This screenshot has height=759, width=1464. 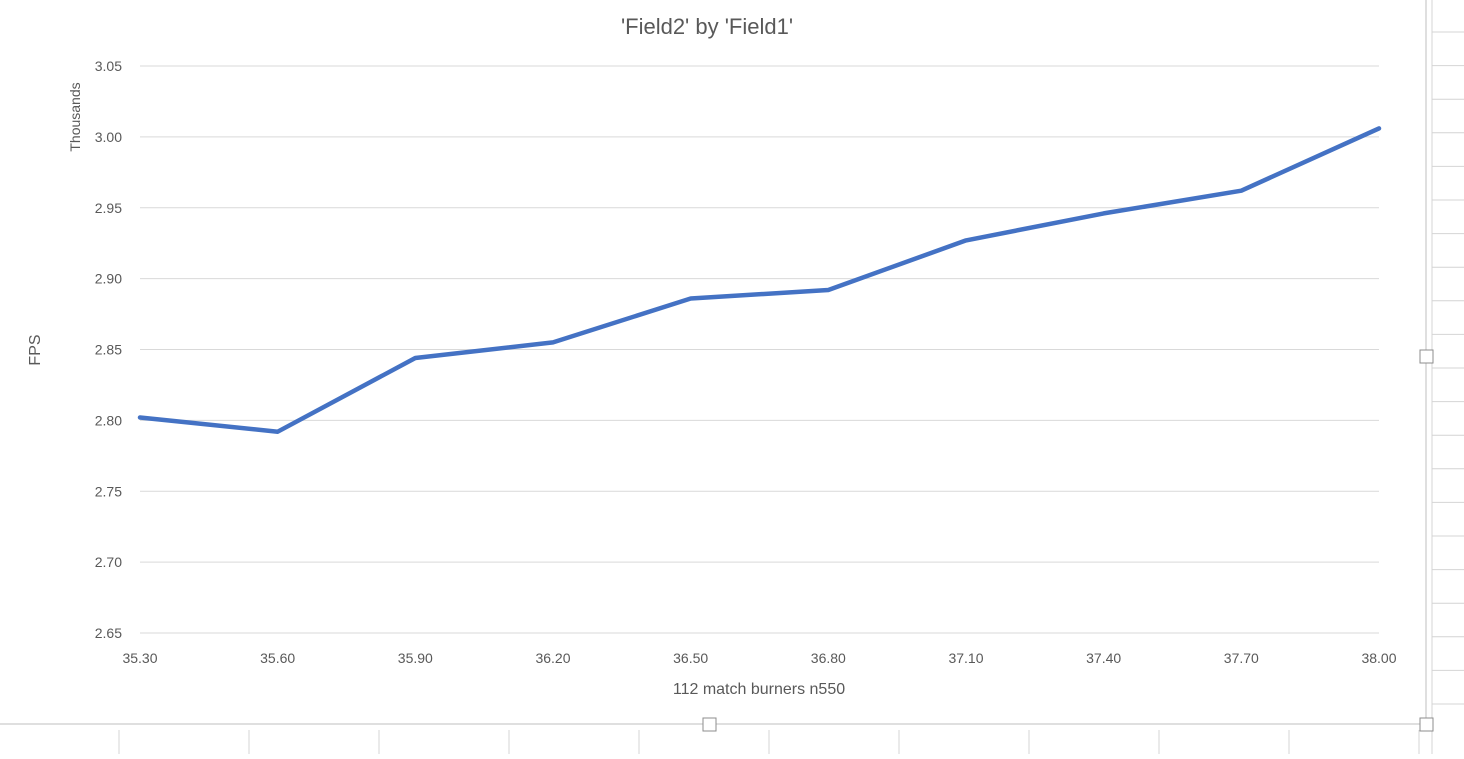 What do you see at coordinates (1426, 724) in the screenshot?
I see `chart-resize-handle-bottom-right` at bounding box center [1426, 724].